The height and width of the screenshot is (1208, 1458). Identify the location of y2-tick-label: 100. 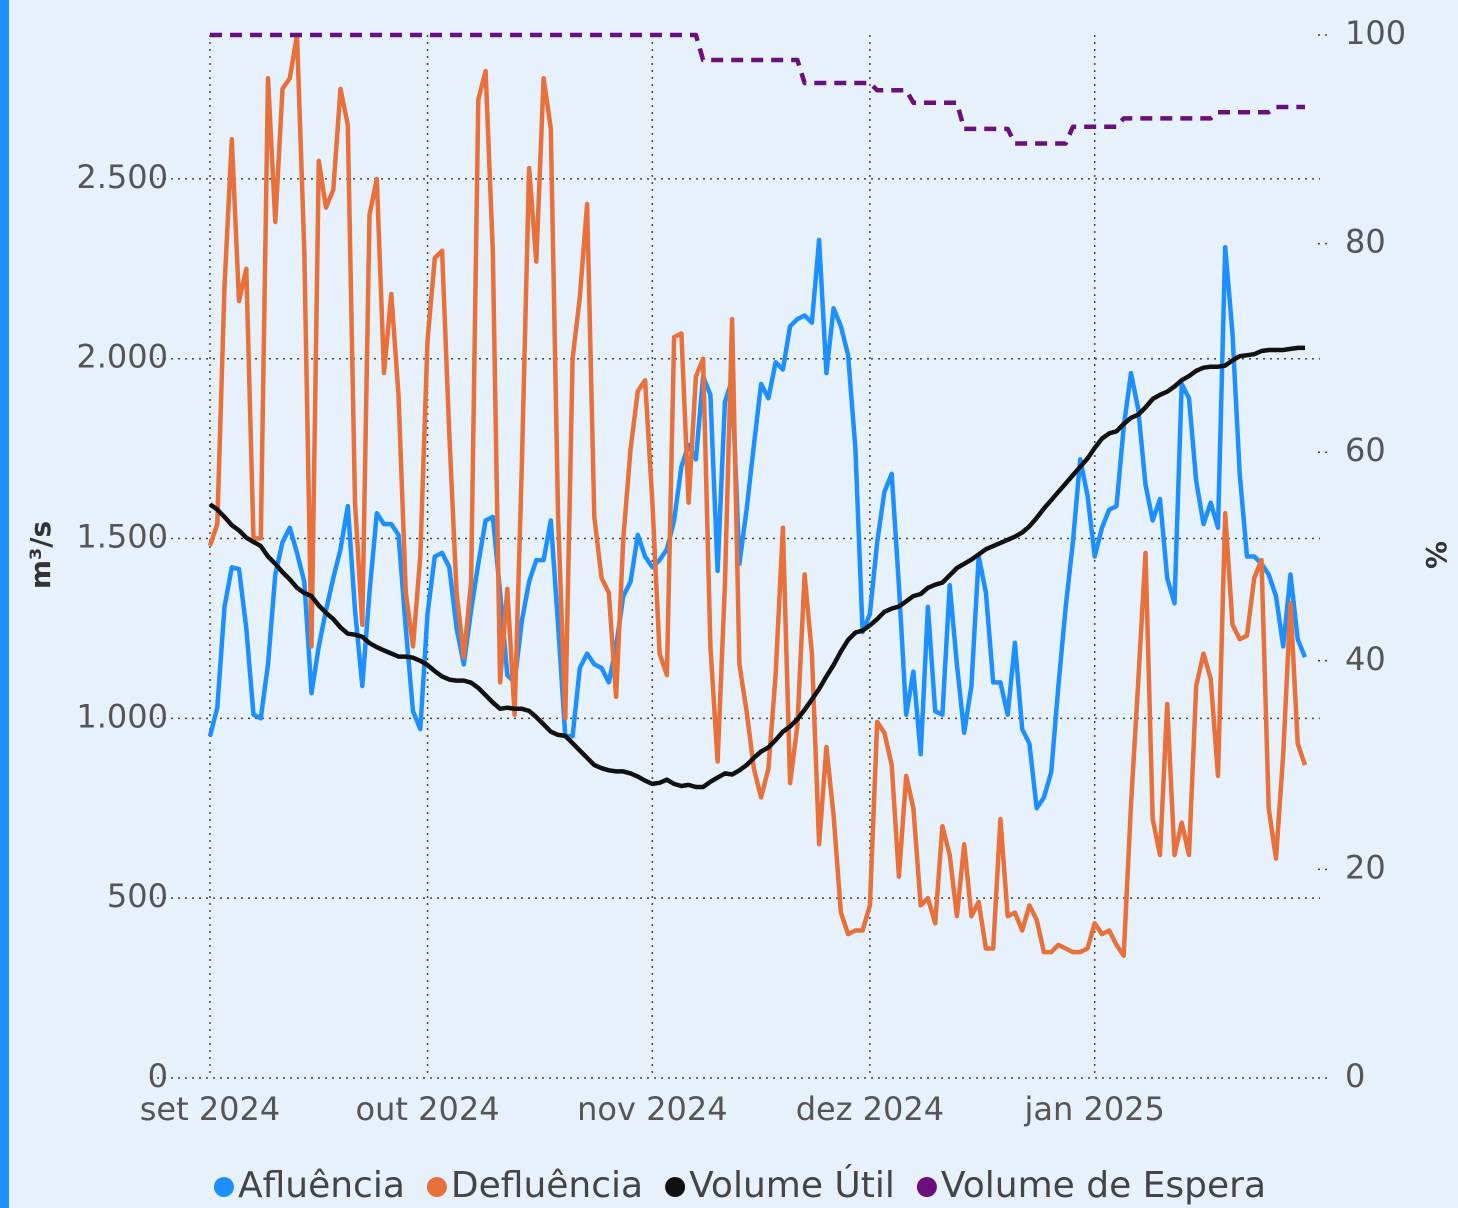
(1375, 33).